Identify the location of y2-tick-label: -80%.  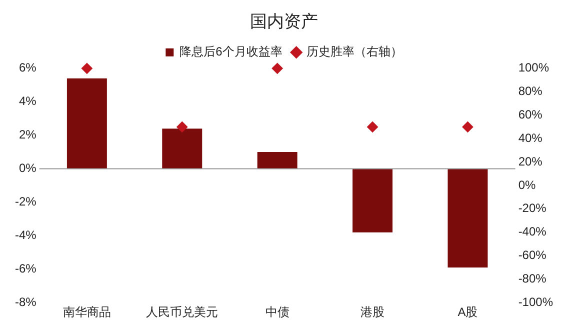
(532, 278).